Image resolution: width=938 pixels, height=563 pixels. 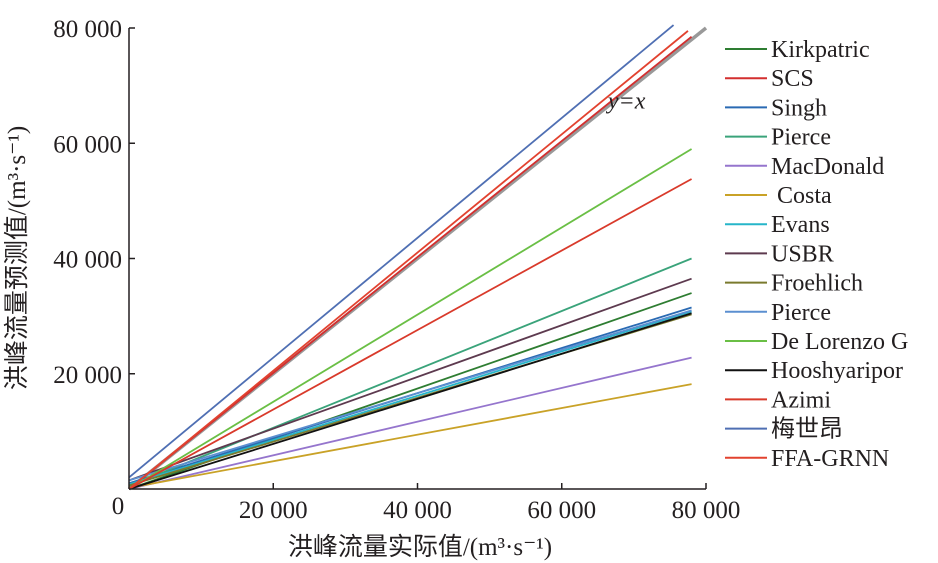 I want to click on legend-label-13: 梅世昂, so click(x=807, y=429).